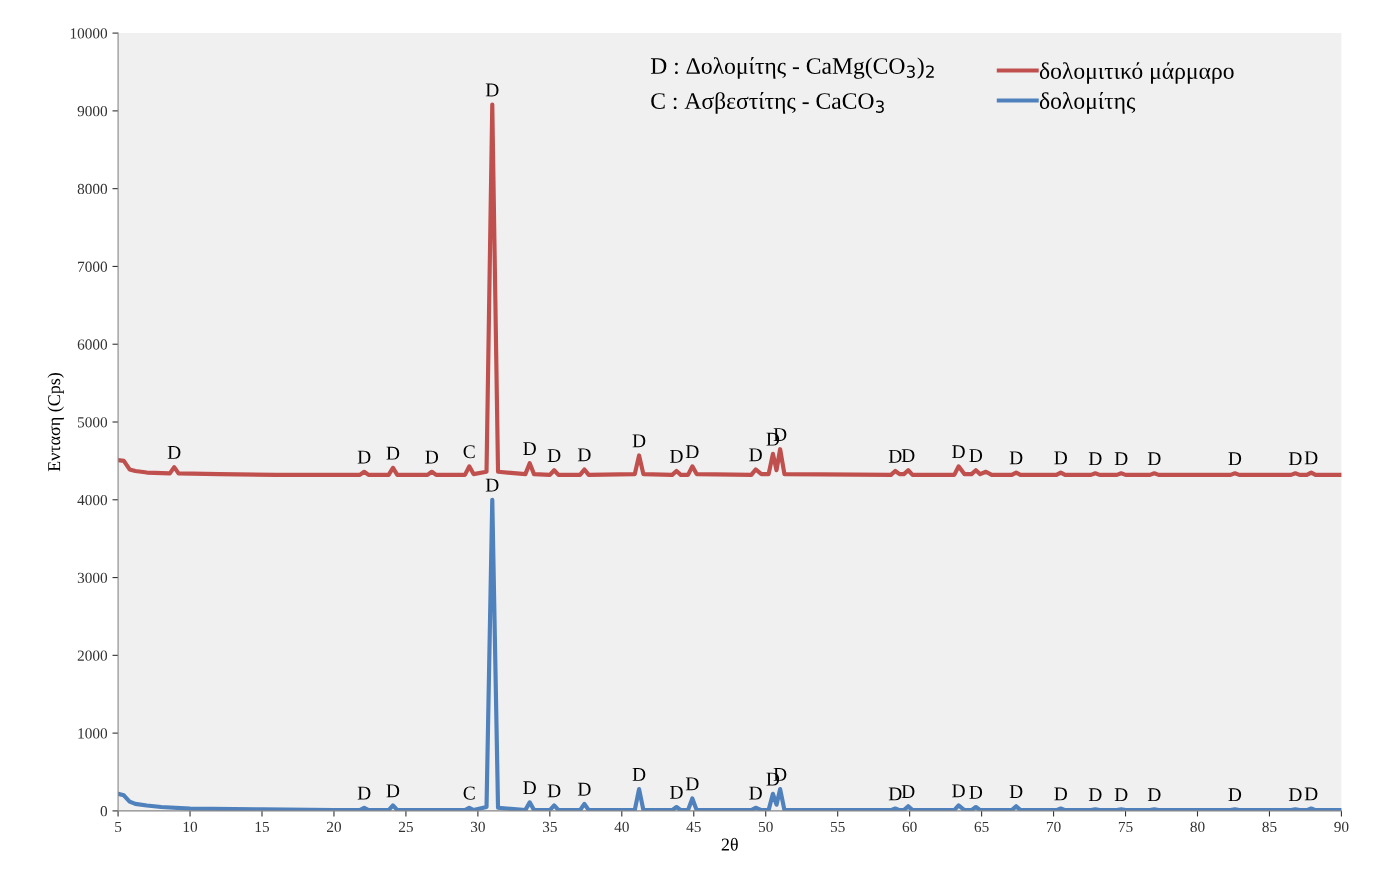 This screenshot has height=871, width=1373. Describe the element at coordinates (549, 827) in the screenshot. I see `x-tick-label: 35` at that location.